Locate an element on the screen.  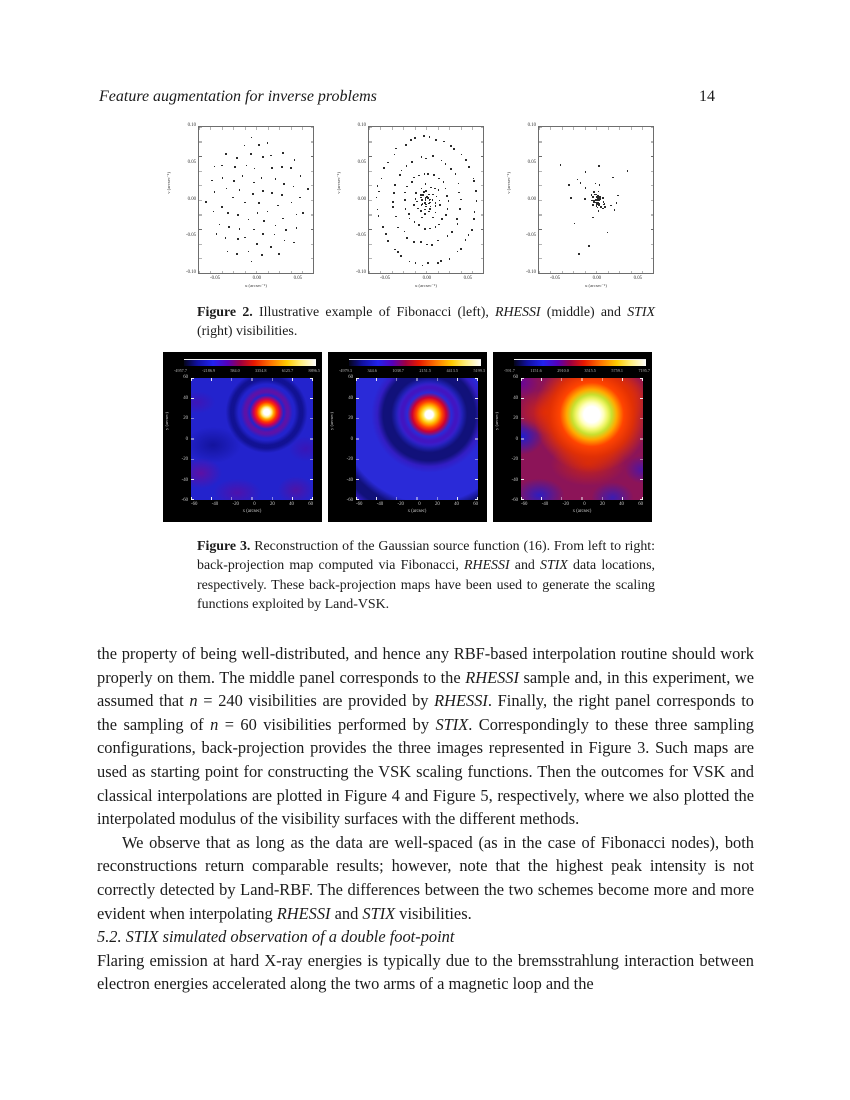
page-number: 14 is located at coordinates (707, 96).